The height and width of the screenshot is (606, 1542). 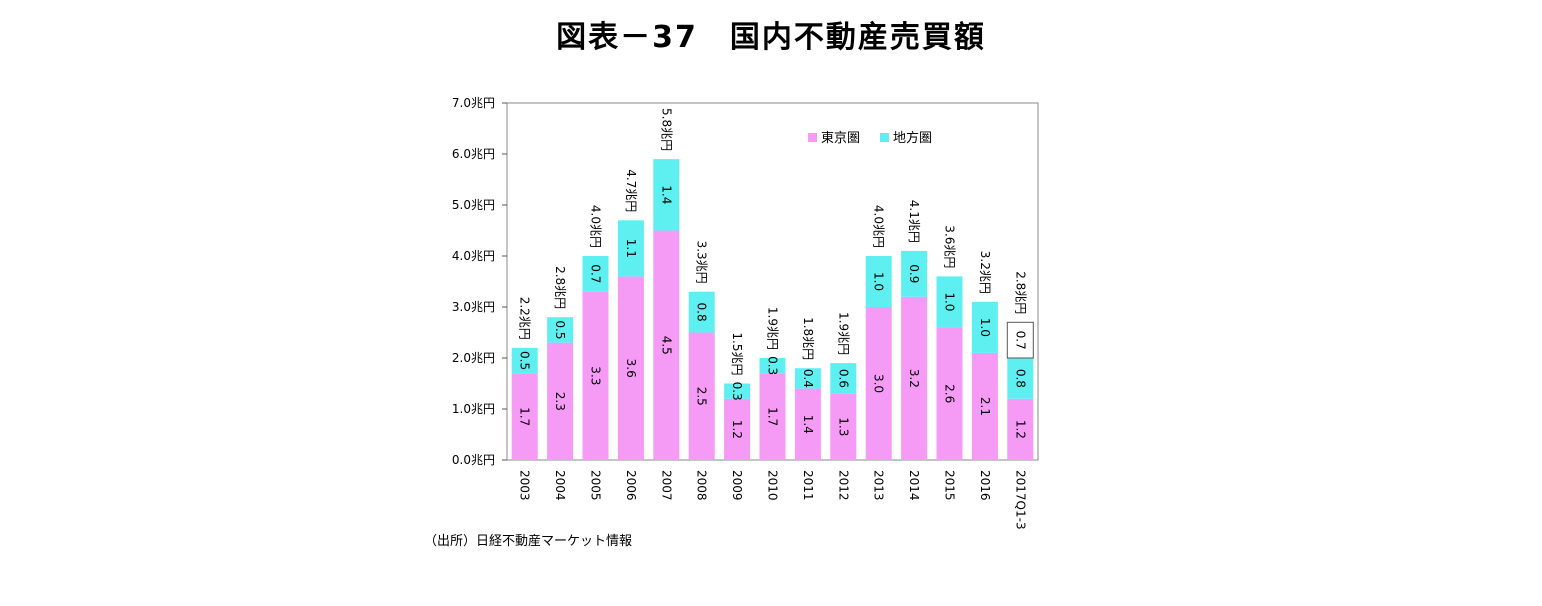 I want to click on source-note: （出所）日経不動産マーケット情報, so click(x=528, y=541).